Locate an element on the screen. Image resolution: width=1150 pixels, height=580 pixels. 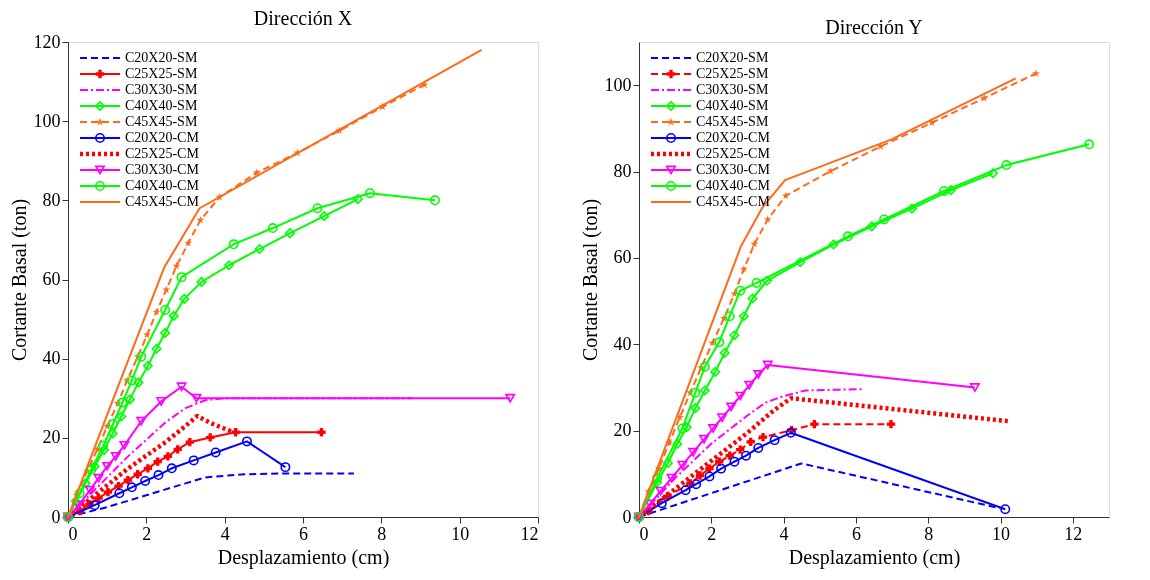
chart-title: Dirección X is located at coordinates (303, 18).